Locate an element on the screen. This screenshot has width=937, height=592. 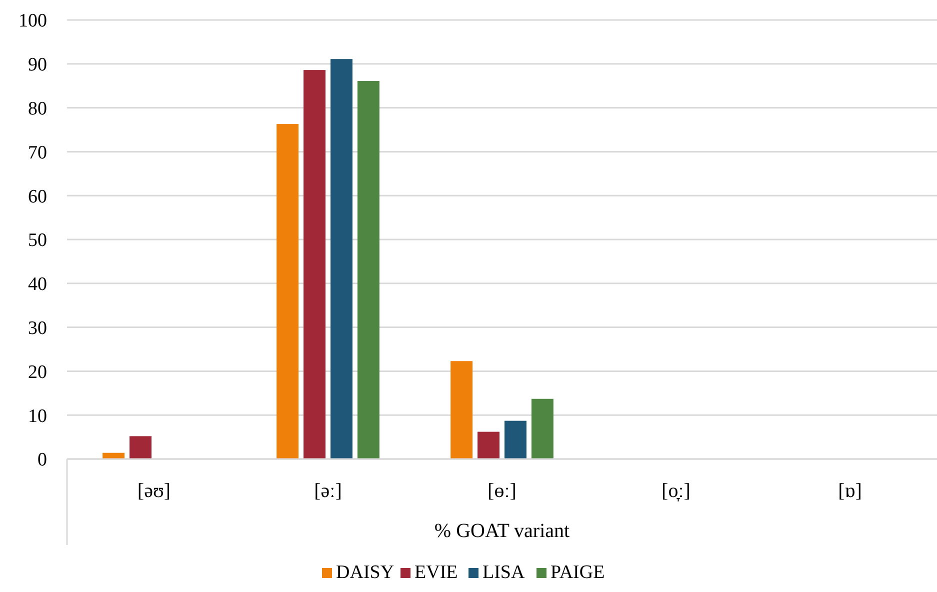
y-tick-label: 50 is located at coordinates (37, 241).